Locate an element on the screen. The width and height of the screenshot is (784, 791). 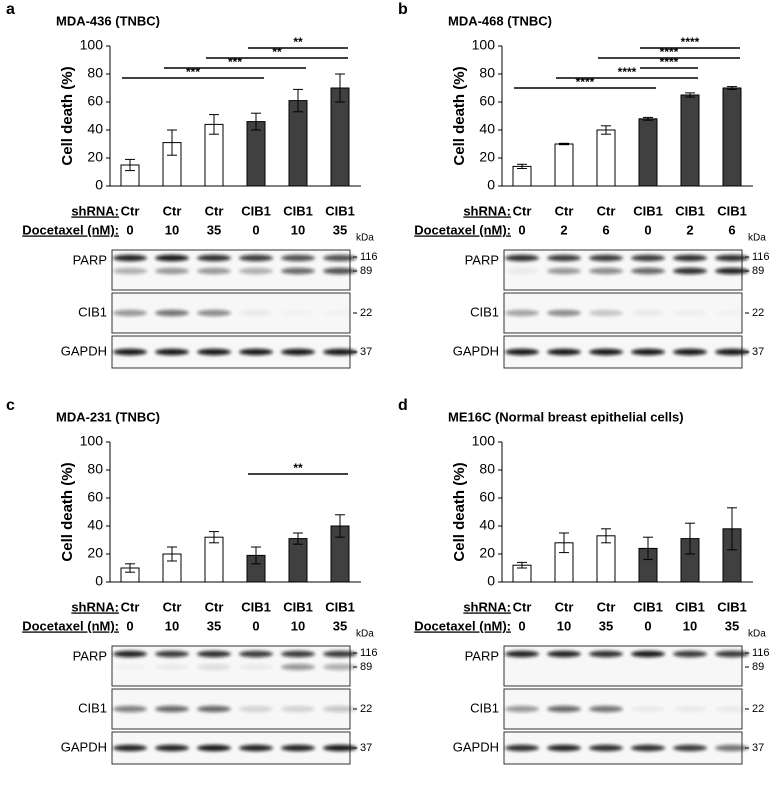
chart-title: MDA-436 (TNBC) is located at coordinates (108, 20).